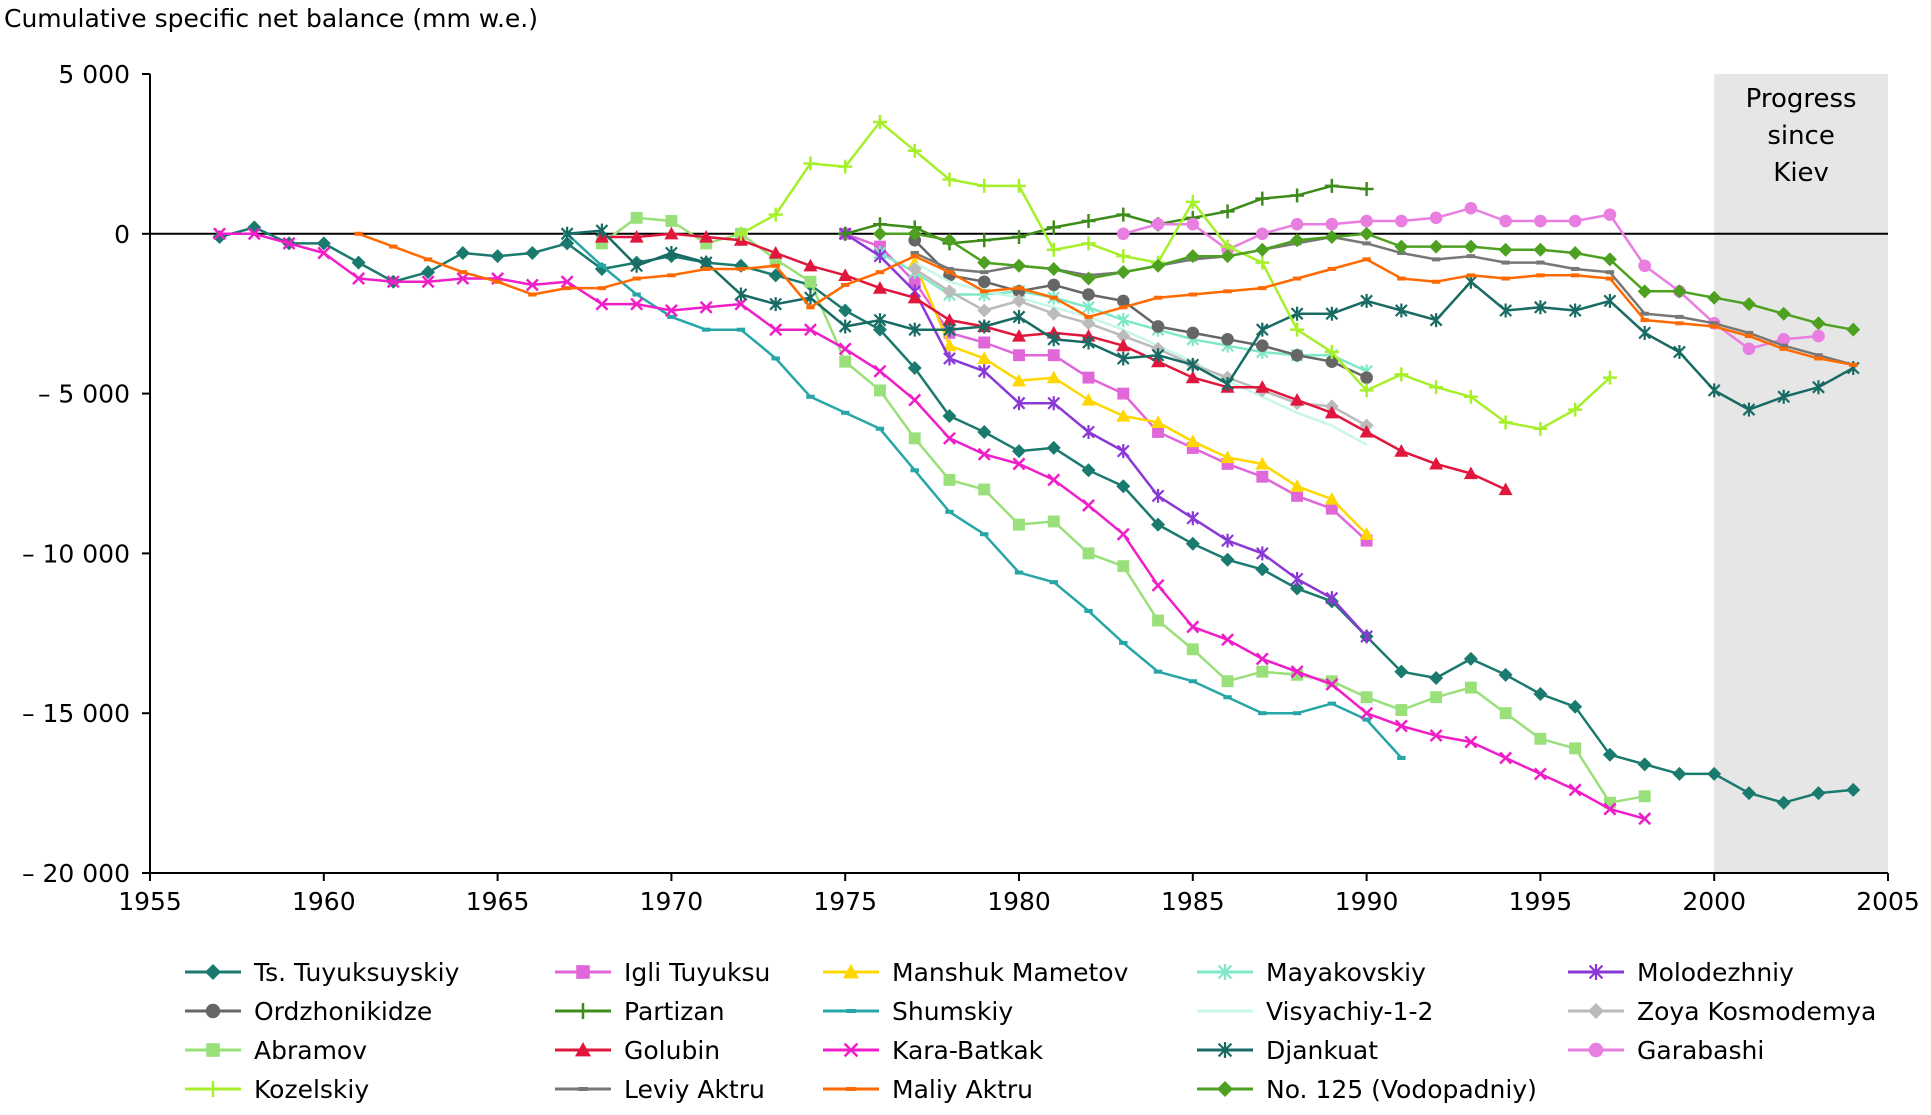 This screenshot has width=1931, height=1115. What do you see at coordinates (1722, 1011) in the screenshot?
I see `legend-item: Zoya Kosmodemya` at bounding box center [1722, 1011].